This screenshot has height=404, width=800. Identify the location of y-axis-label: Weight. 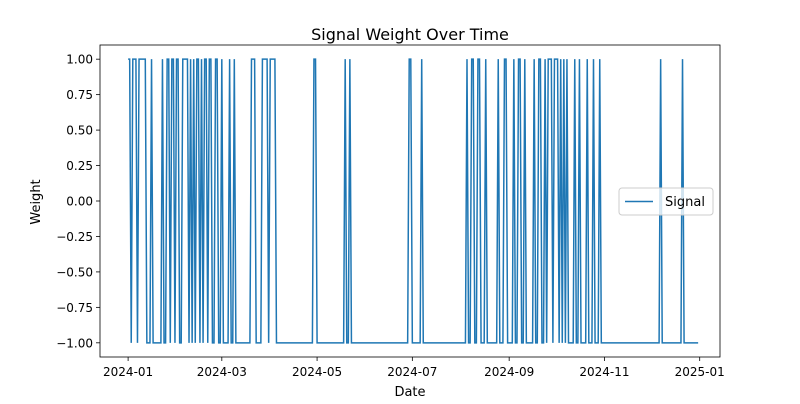
(36, 201).